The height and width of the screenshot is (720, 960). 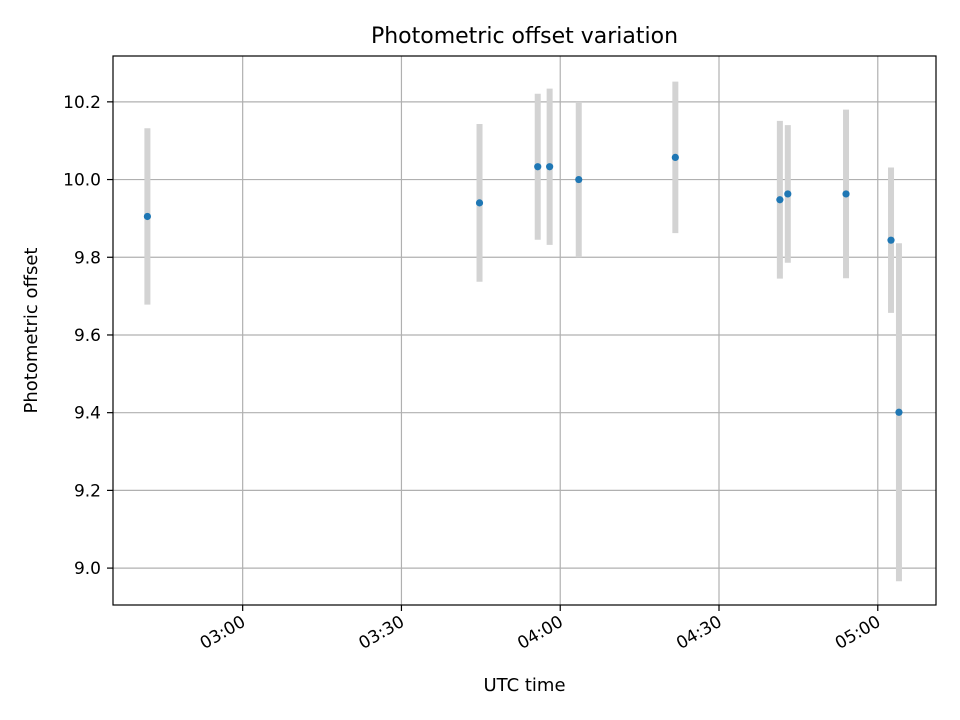 I want to click on y-tick-label: 10.2, so click(x=82, y=103).